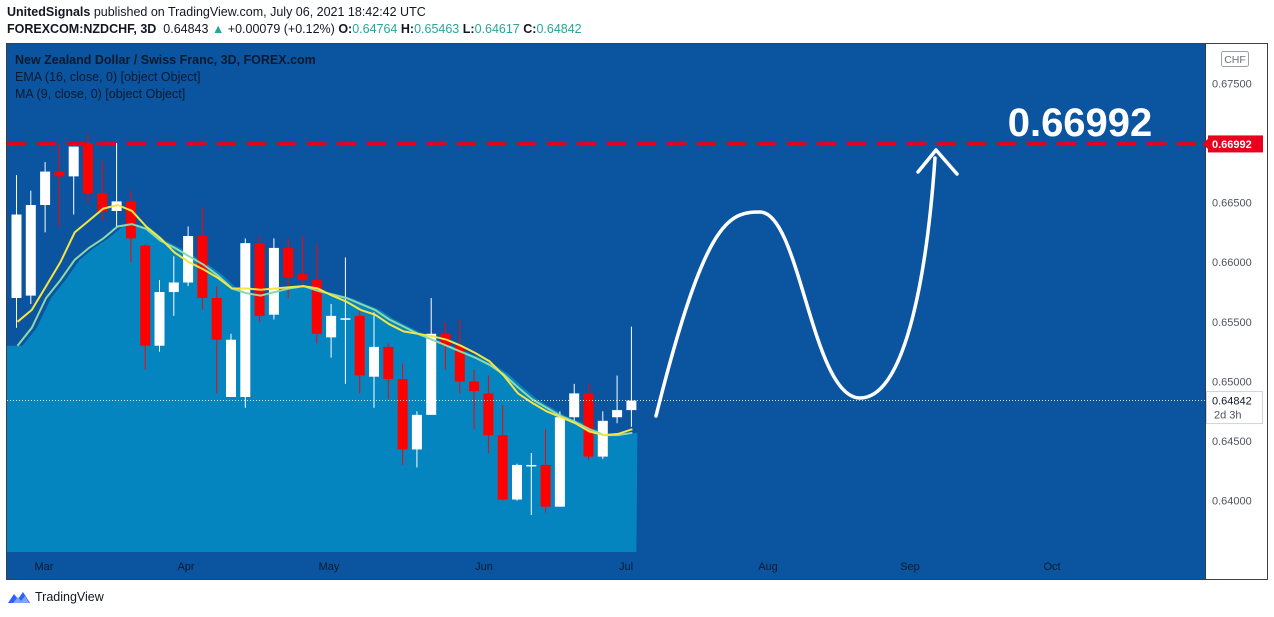 Image resolution: width=1274 pixels, height=617 pixels. Describe the element at coordinates (1080, 123) in the screenshot. I see `target-annotation: 0.66992` at that location.